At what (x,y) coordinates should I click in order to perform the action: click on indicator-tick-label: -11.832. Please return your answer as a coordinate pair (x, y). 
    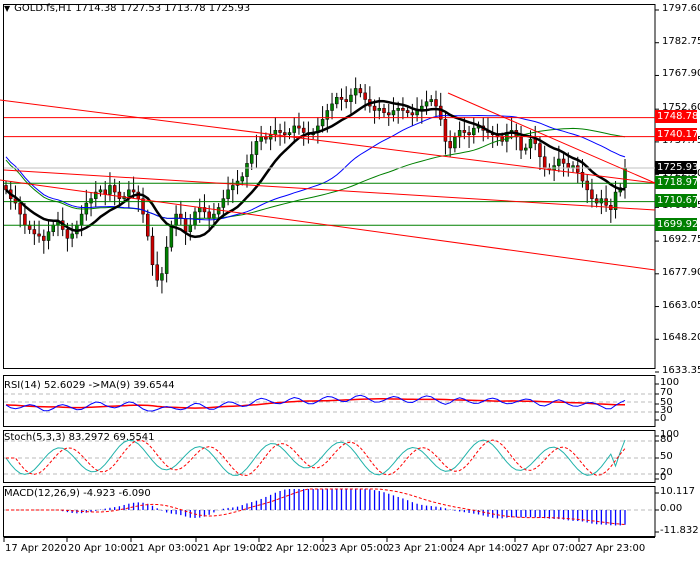
    Looking at the image, I should click on (679, 530).